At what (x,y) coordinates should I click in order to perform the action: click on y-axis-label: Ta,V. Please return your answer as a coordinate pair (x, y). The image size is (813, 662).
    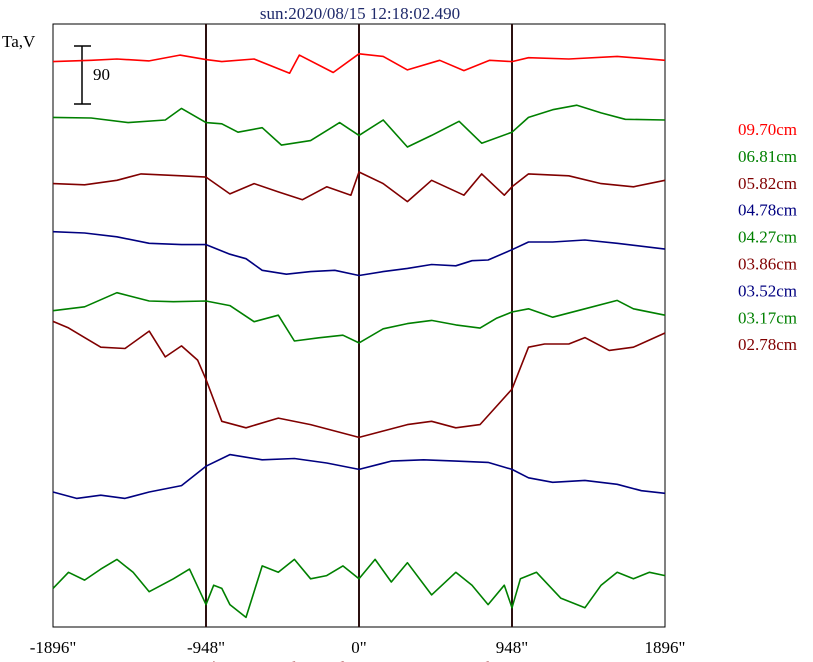
    Looking at the image, I should click on (19, 41).